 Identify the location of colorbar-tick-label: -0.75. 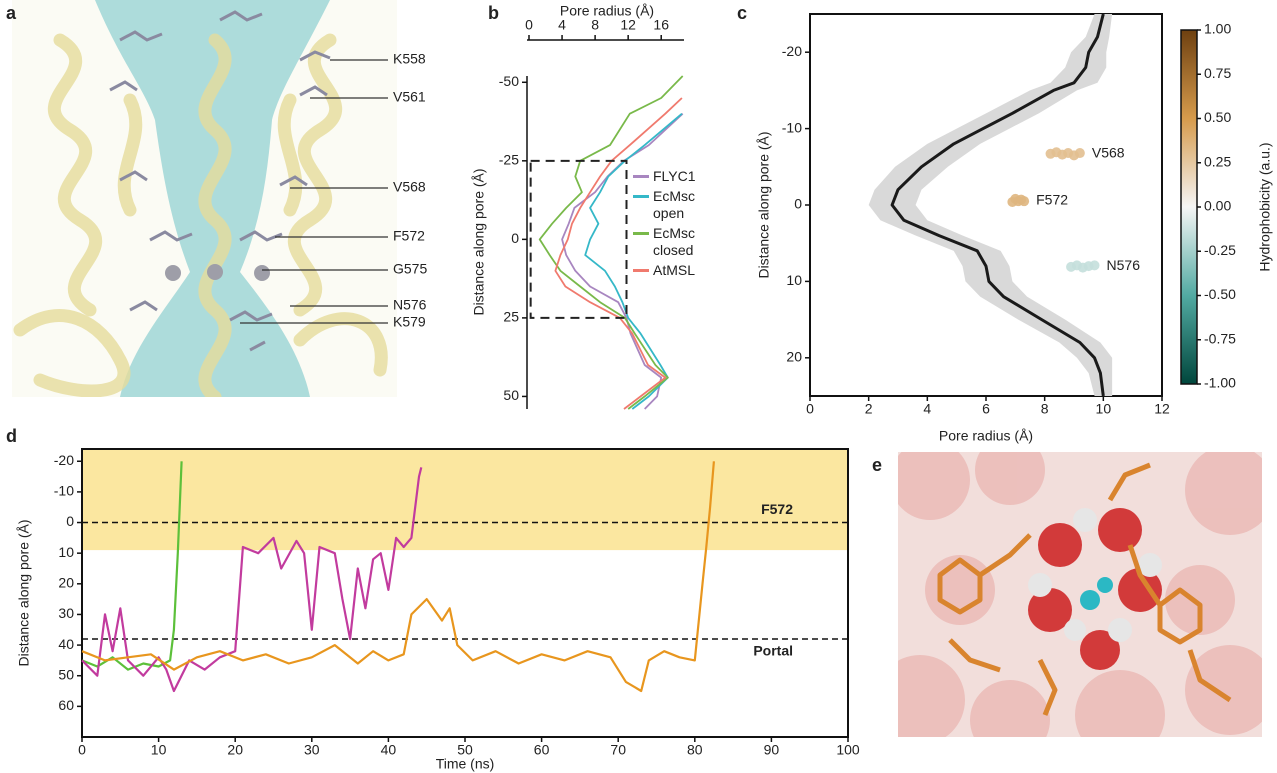
(1220, 338).